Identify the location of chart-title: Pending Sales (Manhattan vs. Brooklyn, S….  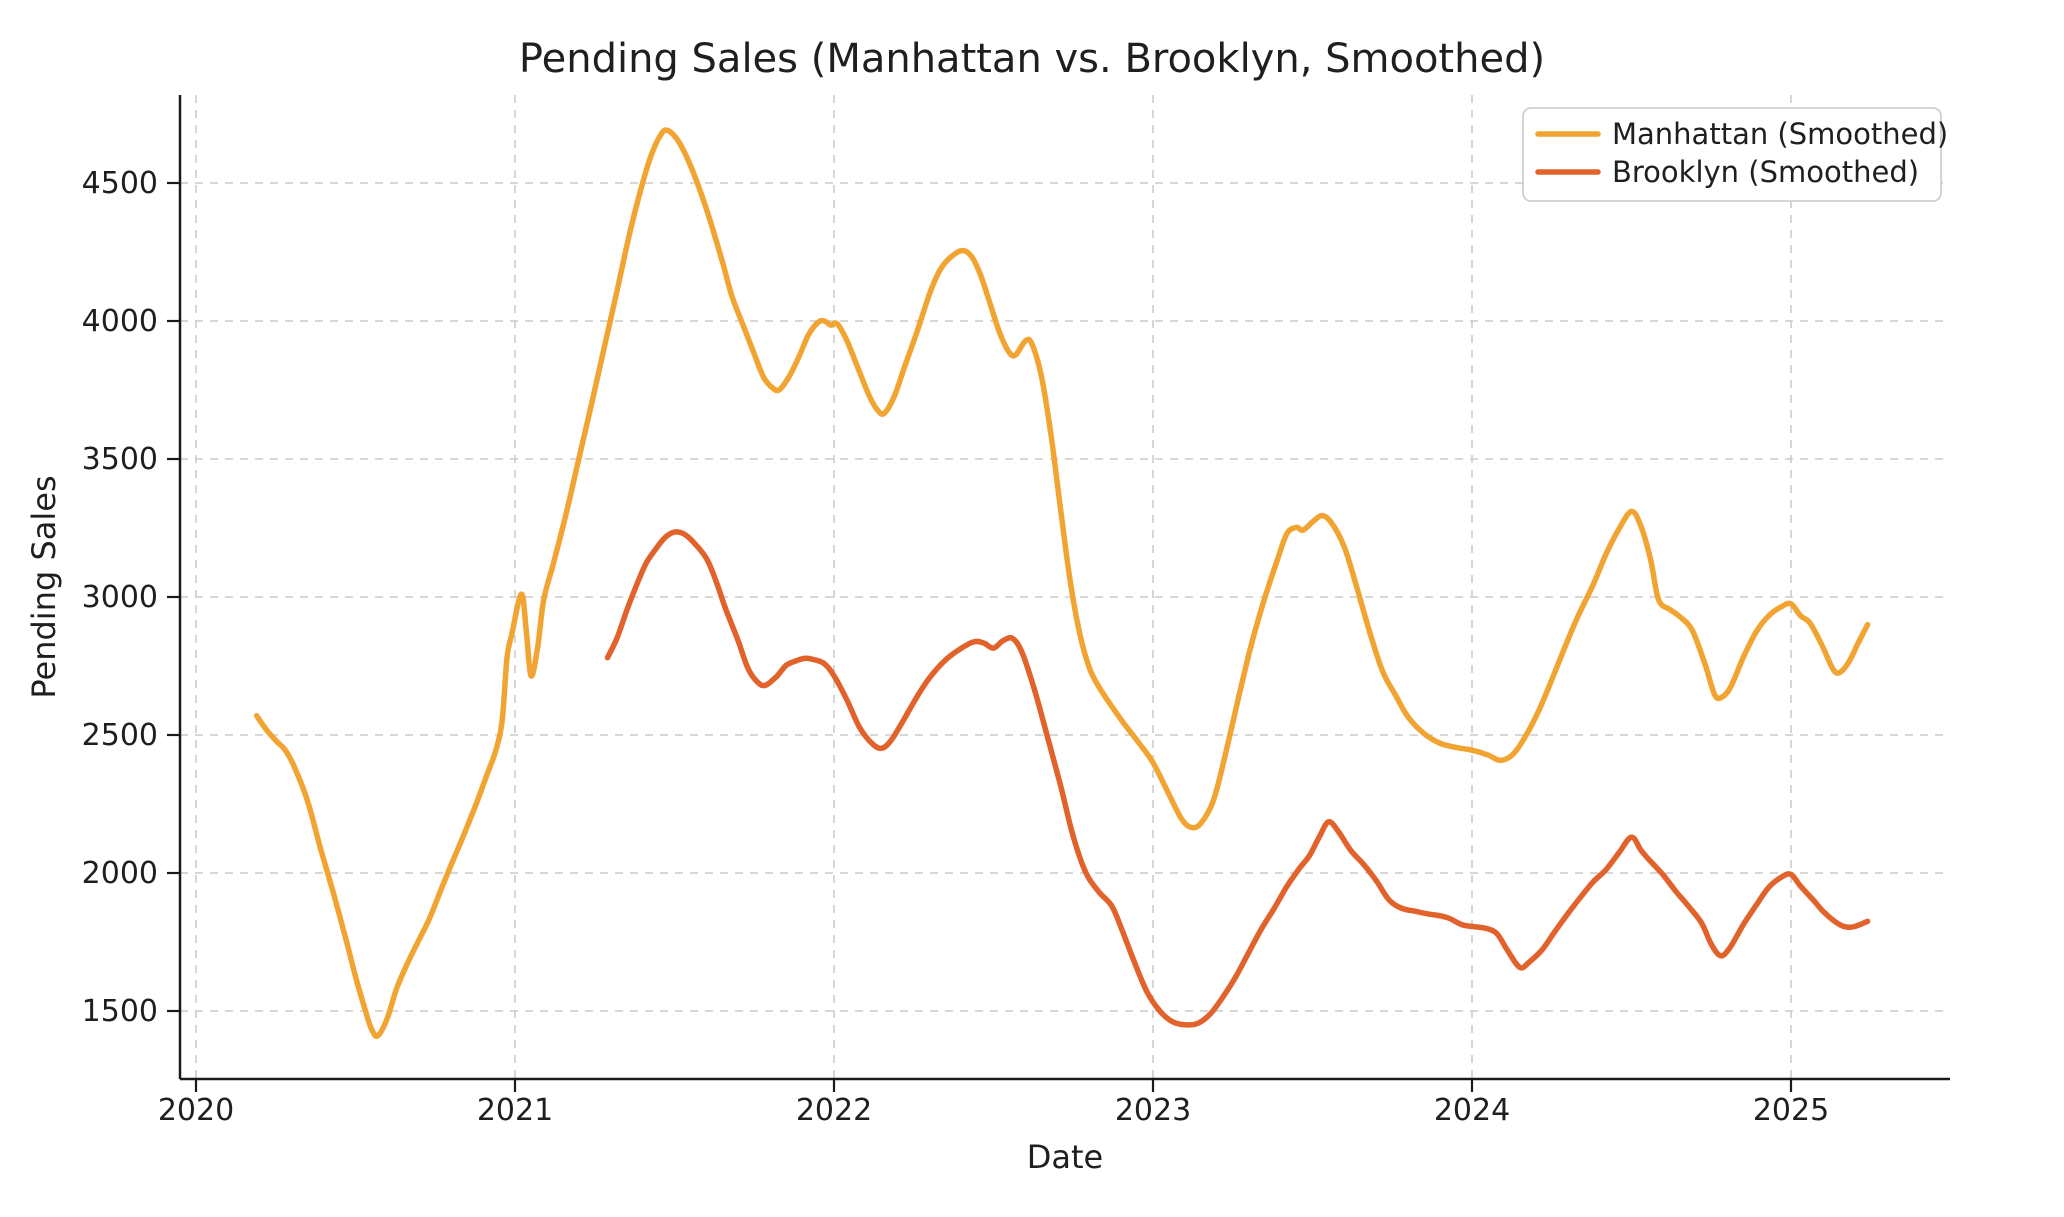
(1032, 59).